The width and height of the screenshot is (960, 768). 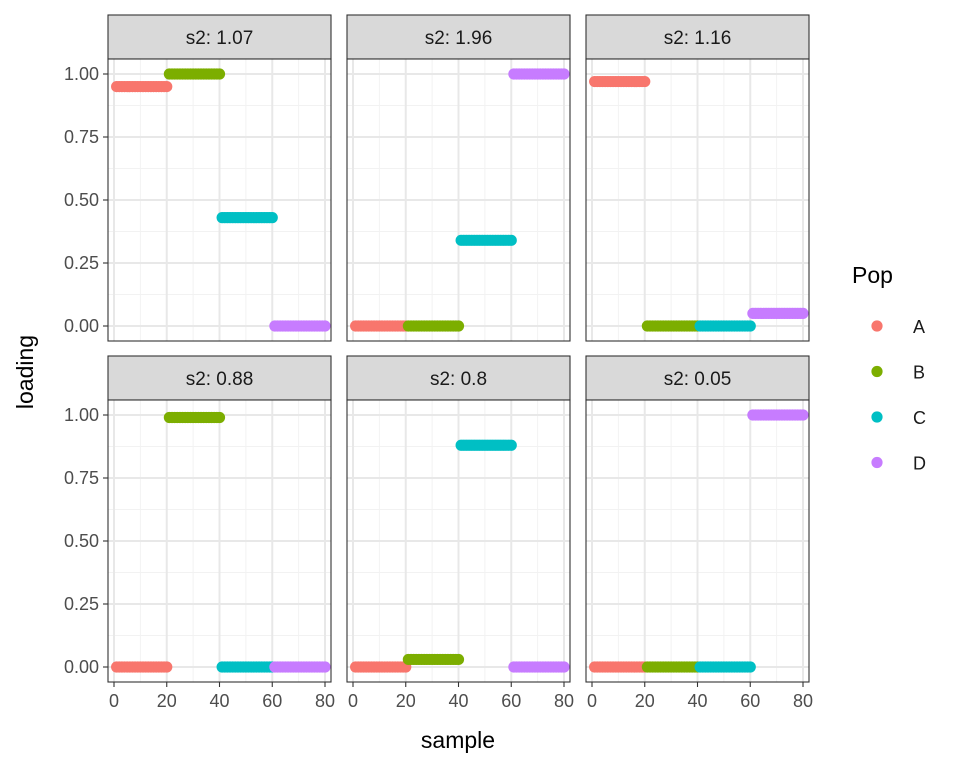 What do you see at coordinates (919, 418) in the screenshot?
I see `legend-label: C` at bounding box center [919, 418].